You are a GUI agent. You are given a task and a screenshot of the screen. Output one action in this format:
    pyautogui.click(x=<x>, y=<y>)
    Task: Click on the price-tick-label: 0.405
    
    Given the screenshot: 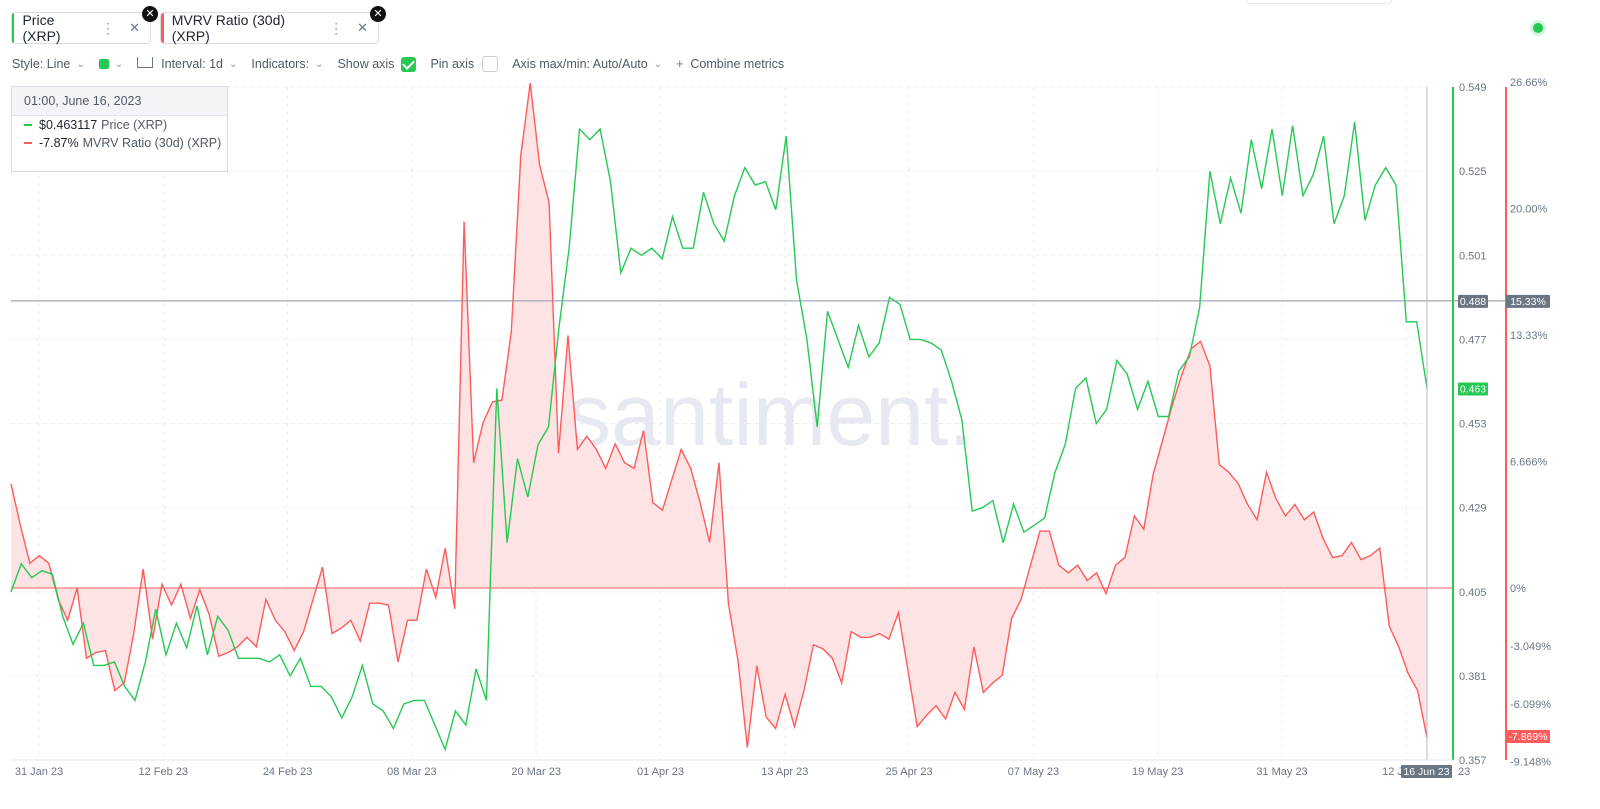 What is the action you would take?
    pyautogui.click(x=1473, y=593)
    